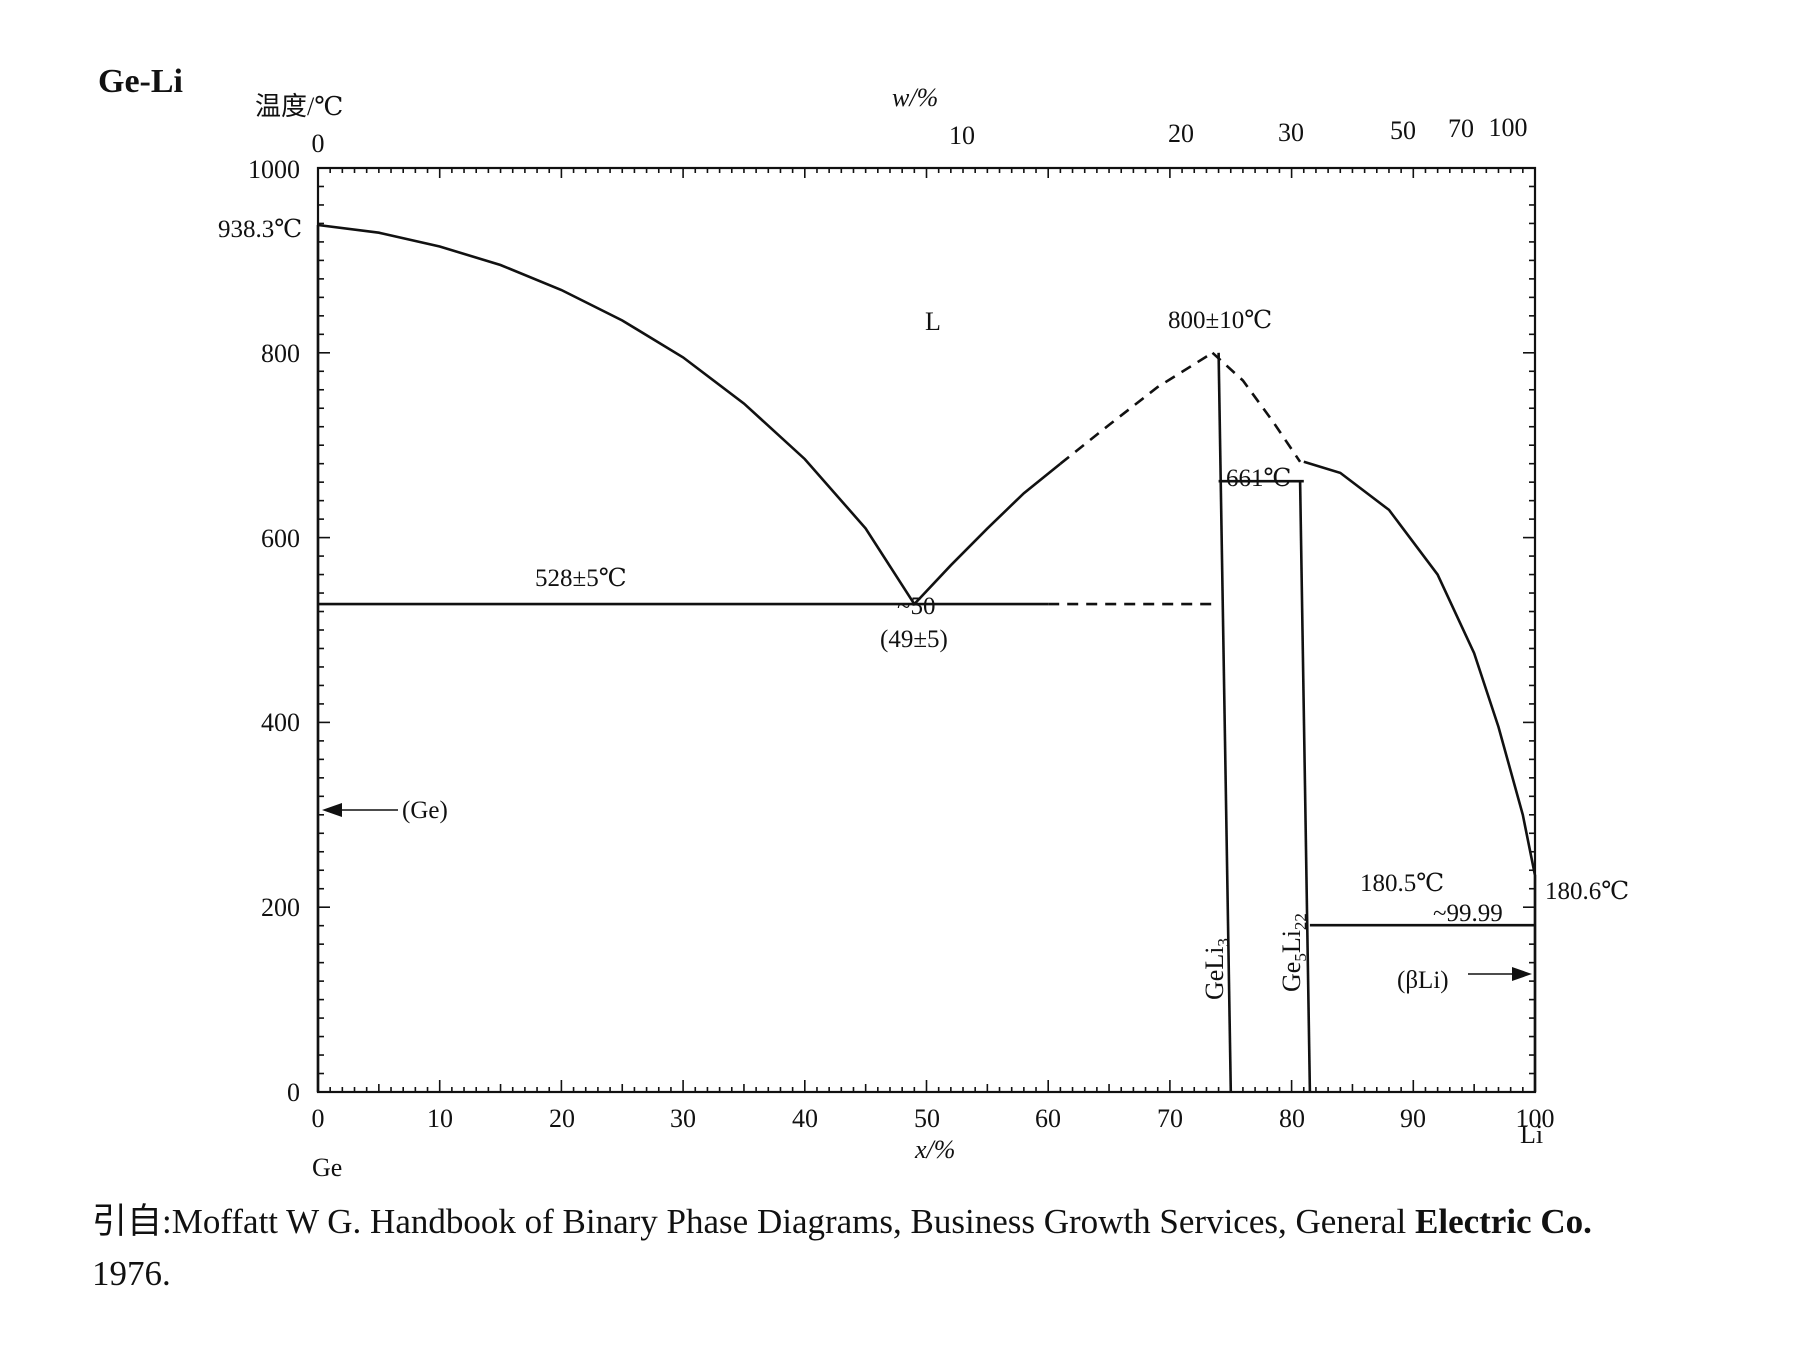  I want to click on phase-line-liquidus-ge5li22-dashed, so click(1256, 407).